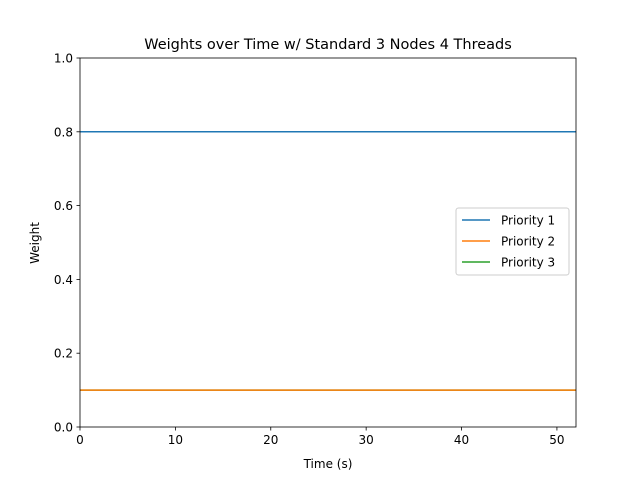  Describe the element at coordinates (63, 132) in the screenshot. I see `y-tick-label: 0.8` at that location.